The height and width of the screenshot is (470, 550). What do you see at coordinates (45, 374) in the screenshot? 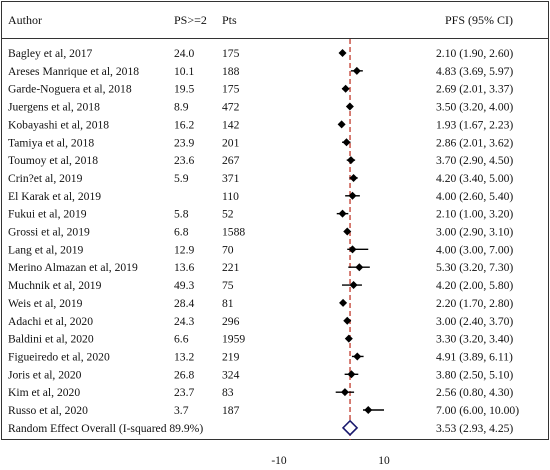
I see `study-author: Joris et al, 2020` at bounding box center [45, 374].